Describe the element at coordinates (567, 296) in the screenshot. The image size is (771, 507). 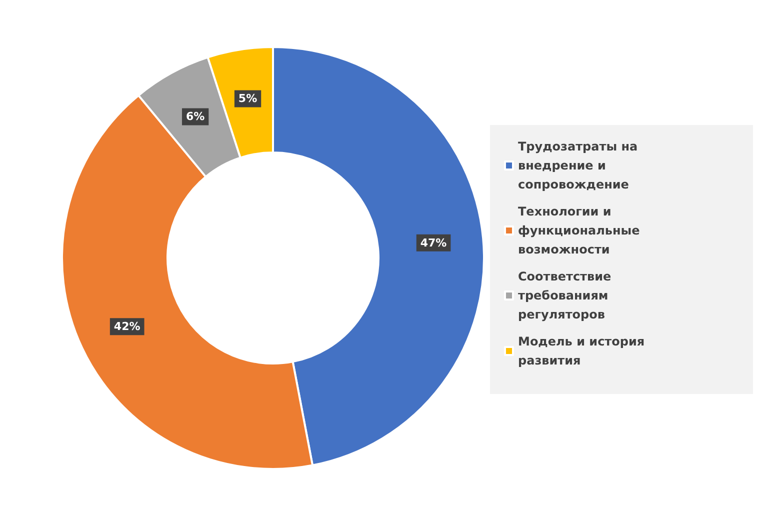
I see `legend-label: Соответствие требованиям регуляторов` at that location.